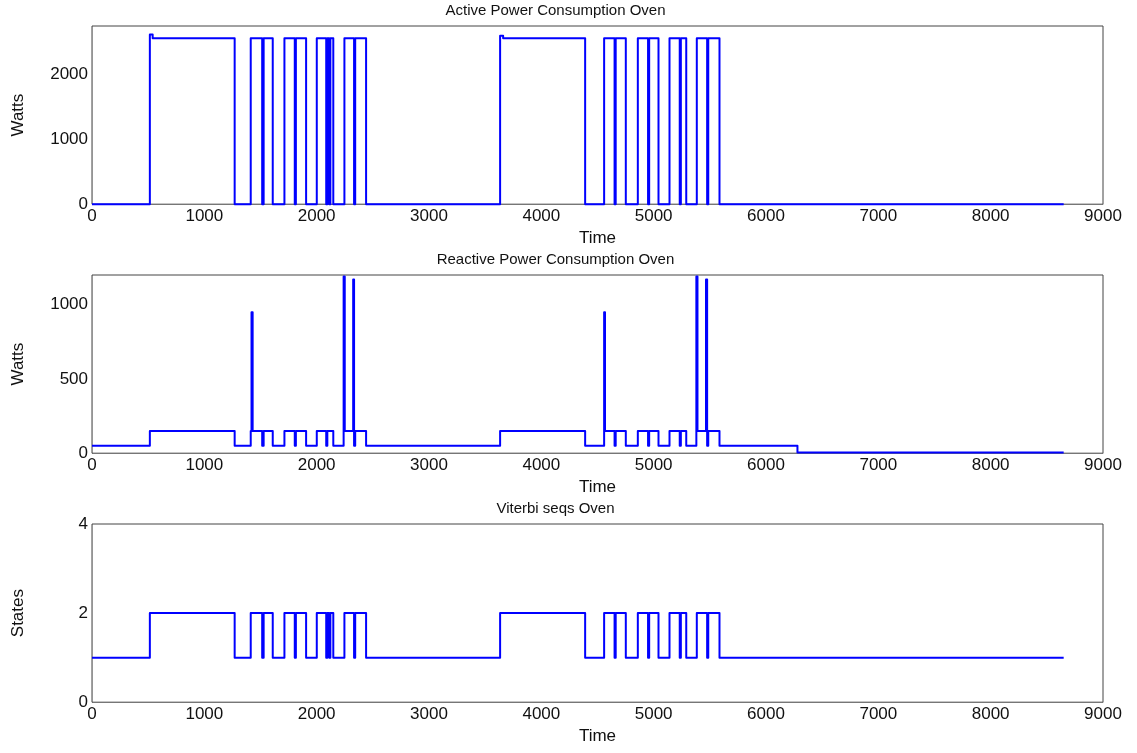  Describe the element at coordinates (69, 74) in the screenshot. I see `y-tick-label: 2000` at that location.